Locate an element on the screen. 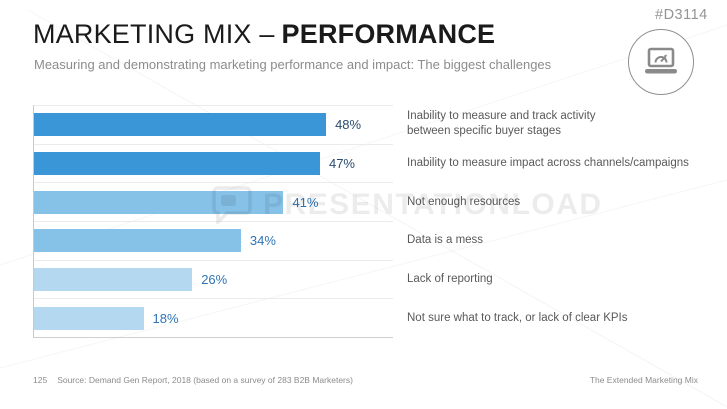  bar-row: 26% is located at coordinates (213, 280).